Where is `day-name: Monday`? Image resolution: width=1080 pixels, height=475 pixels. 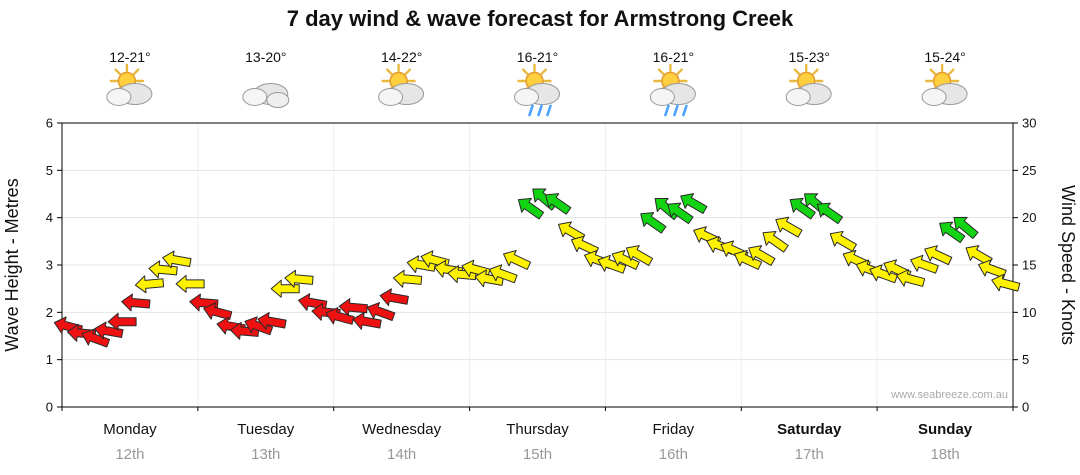 day-name: Monday is located at coordinates (130, 429).